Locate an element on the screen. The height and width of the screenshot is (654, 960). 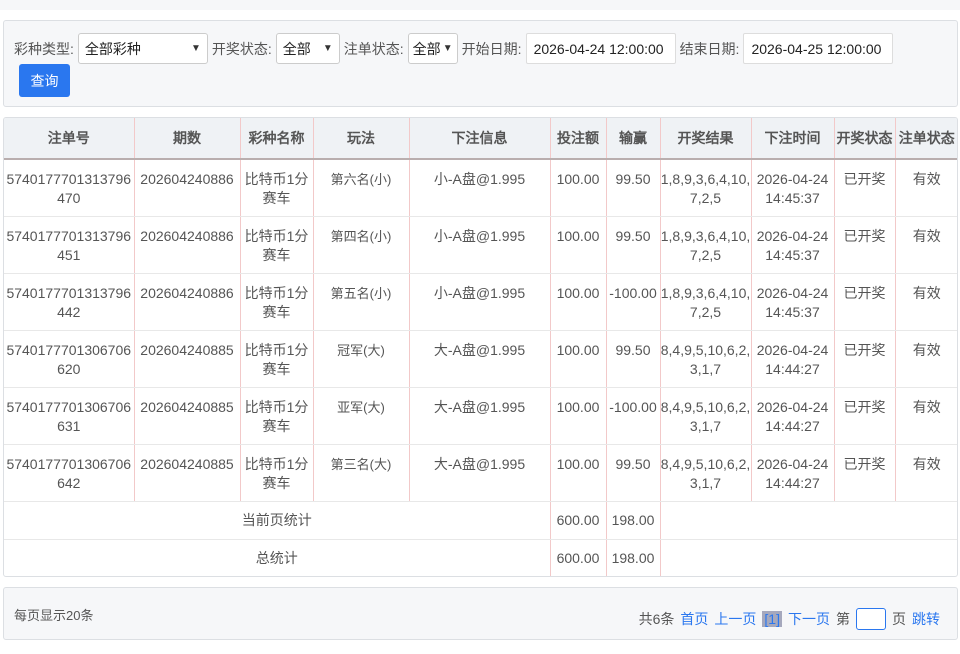
total-summary-row: 总统计 600.00 198.00 is located at coordinates (480, 557).